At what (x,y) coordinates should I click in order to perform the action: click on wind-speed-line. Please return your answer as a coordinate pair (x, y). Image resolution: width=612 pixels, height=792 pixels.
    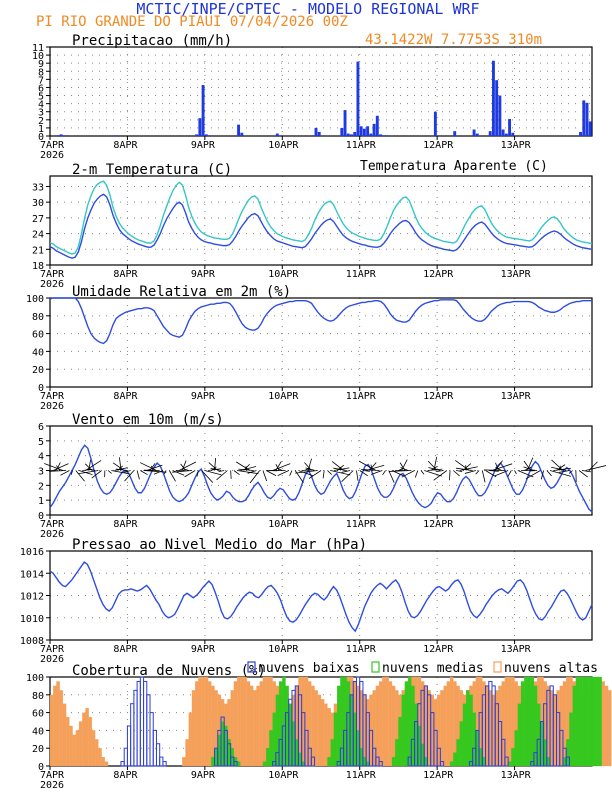
    Looking at the image, I should click on (321, 478).